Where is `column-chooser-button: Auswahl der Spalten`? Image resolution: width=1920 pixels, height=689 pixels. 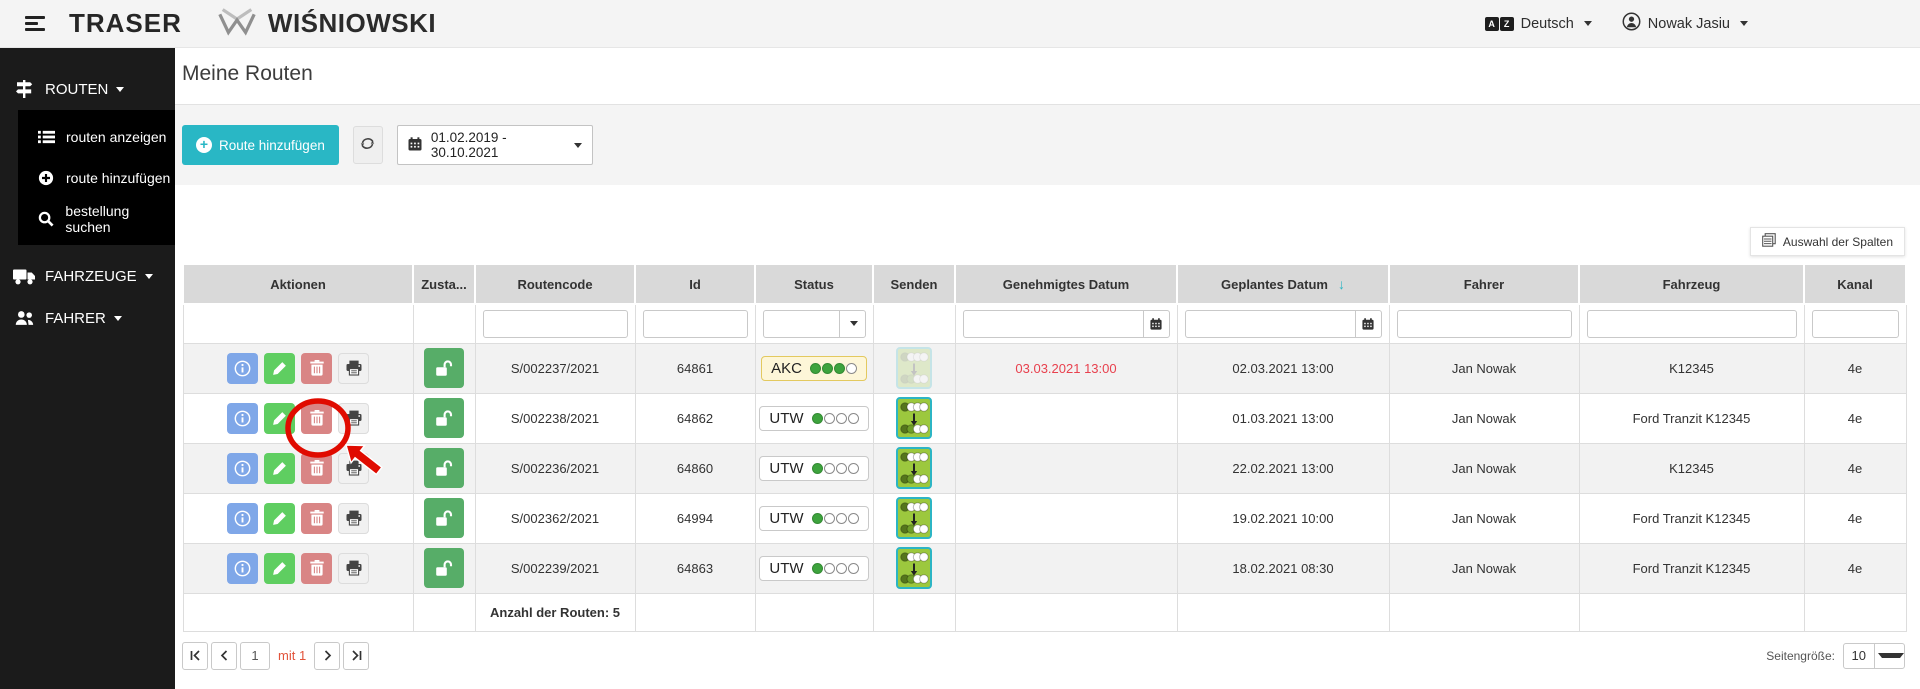
column-chooser-button: Auswahl der Spalten is located at coordinates (1827, 241).